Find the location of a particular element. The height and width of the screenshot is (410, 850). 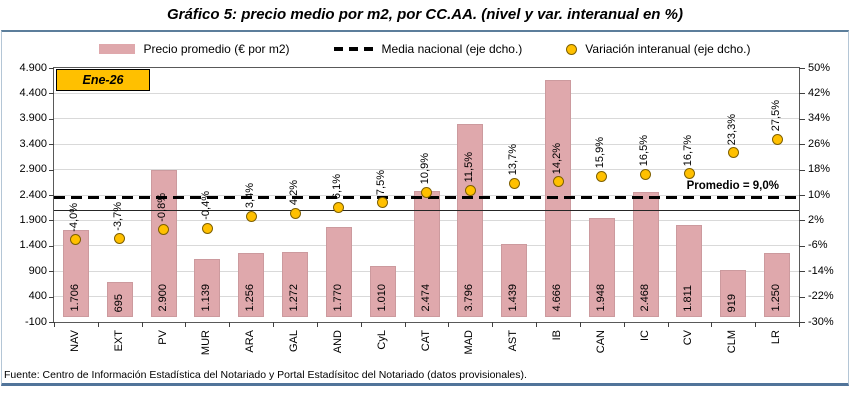

category-label: IC is located at coordinates (644, 335).